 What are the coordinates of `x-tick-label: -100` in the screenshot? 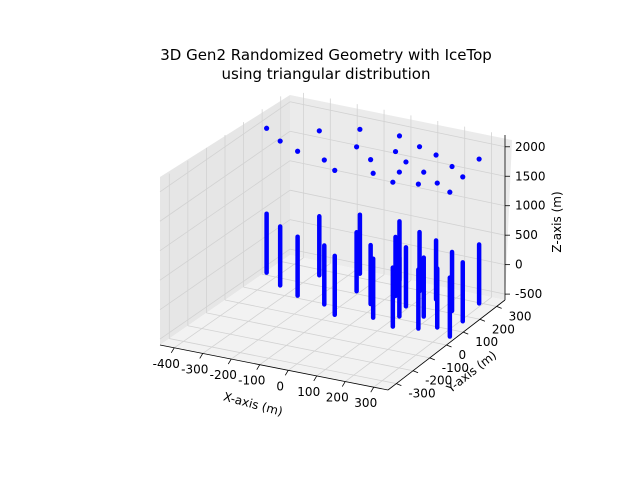 It's located at (251, 381).